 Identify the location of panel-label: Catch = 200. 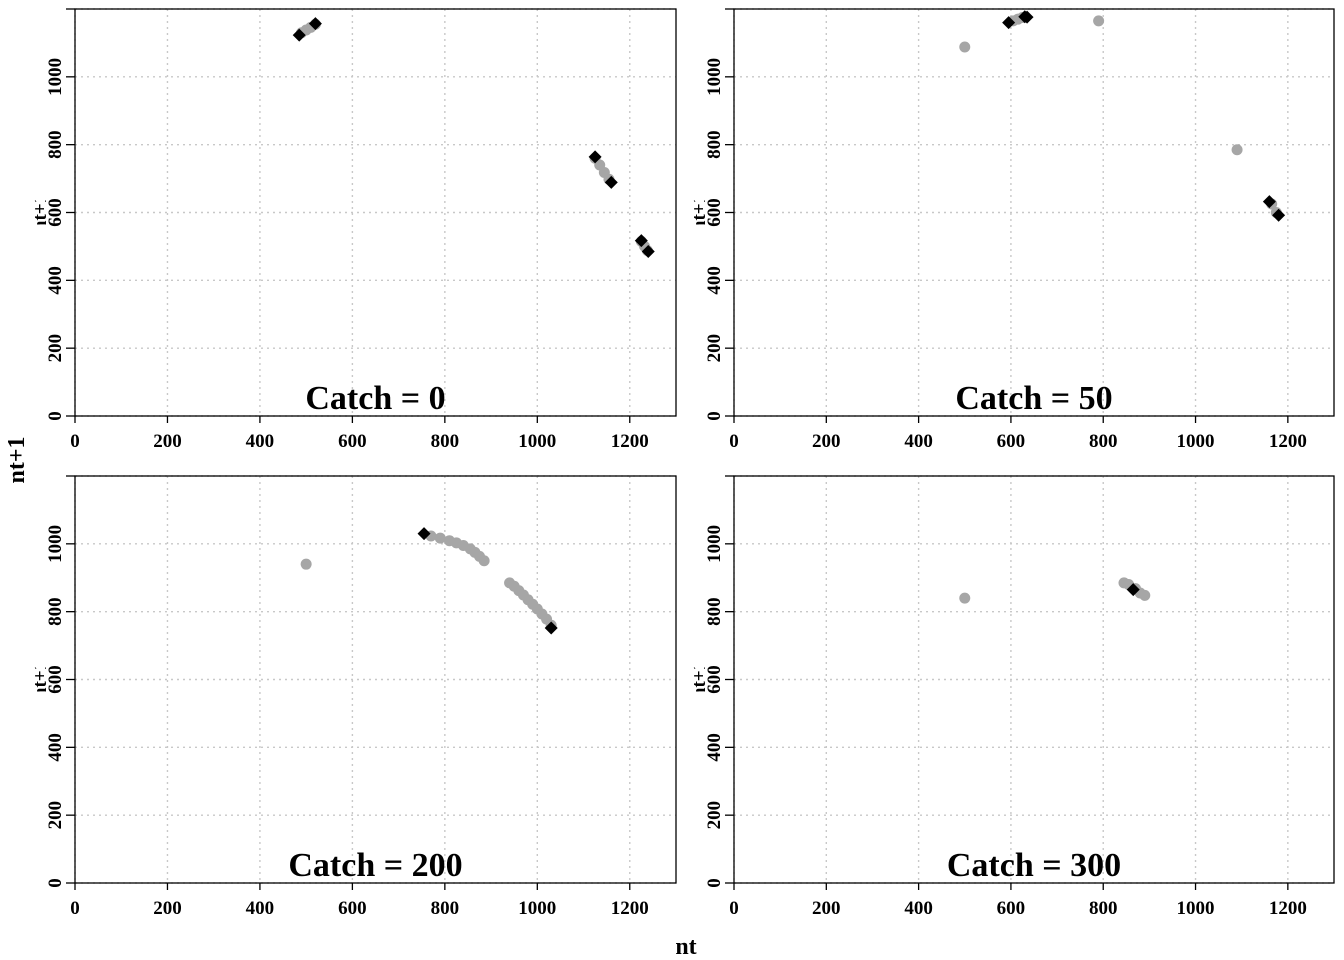
(375, 865).